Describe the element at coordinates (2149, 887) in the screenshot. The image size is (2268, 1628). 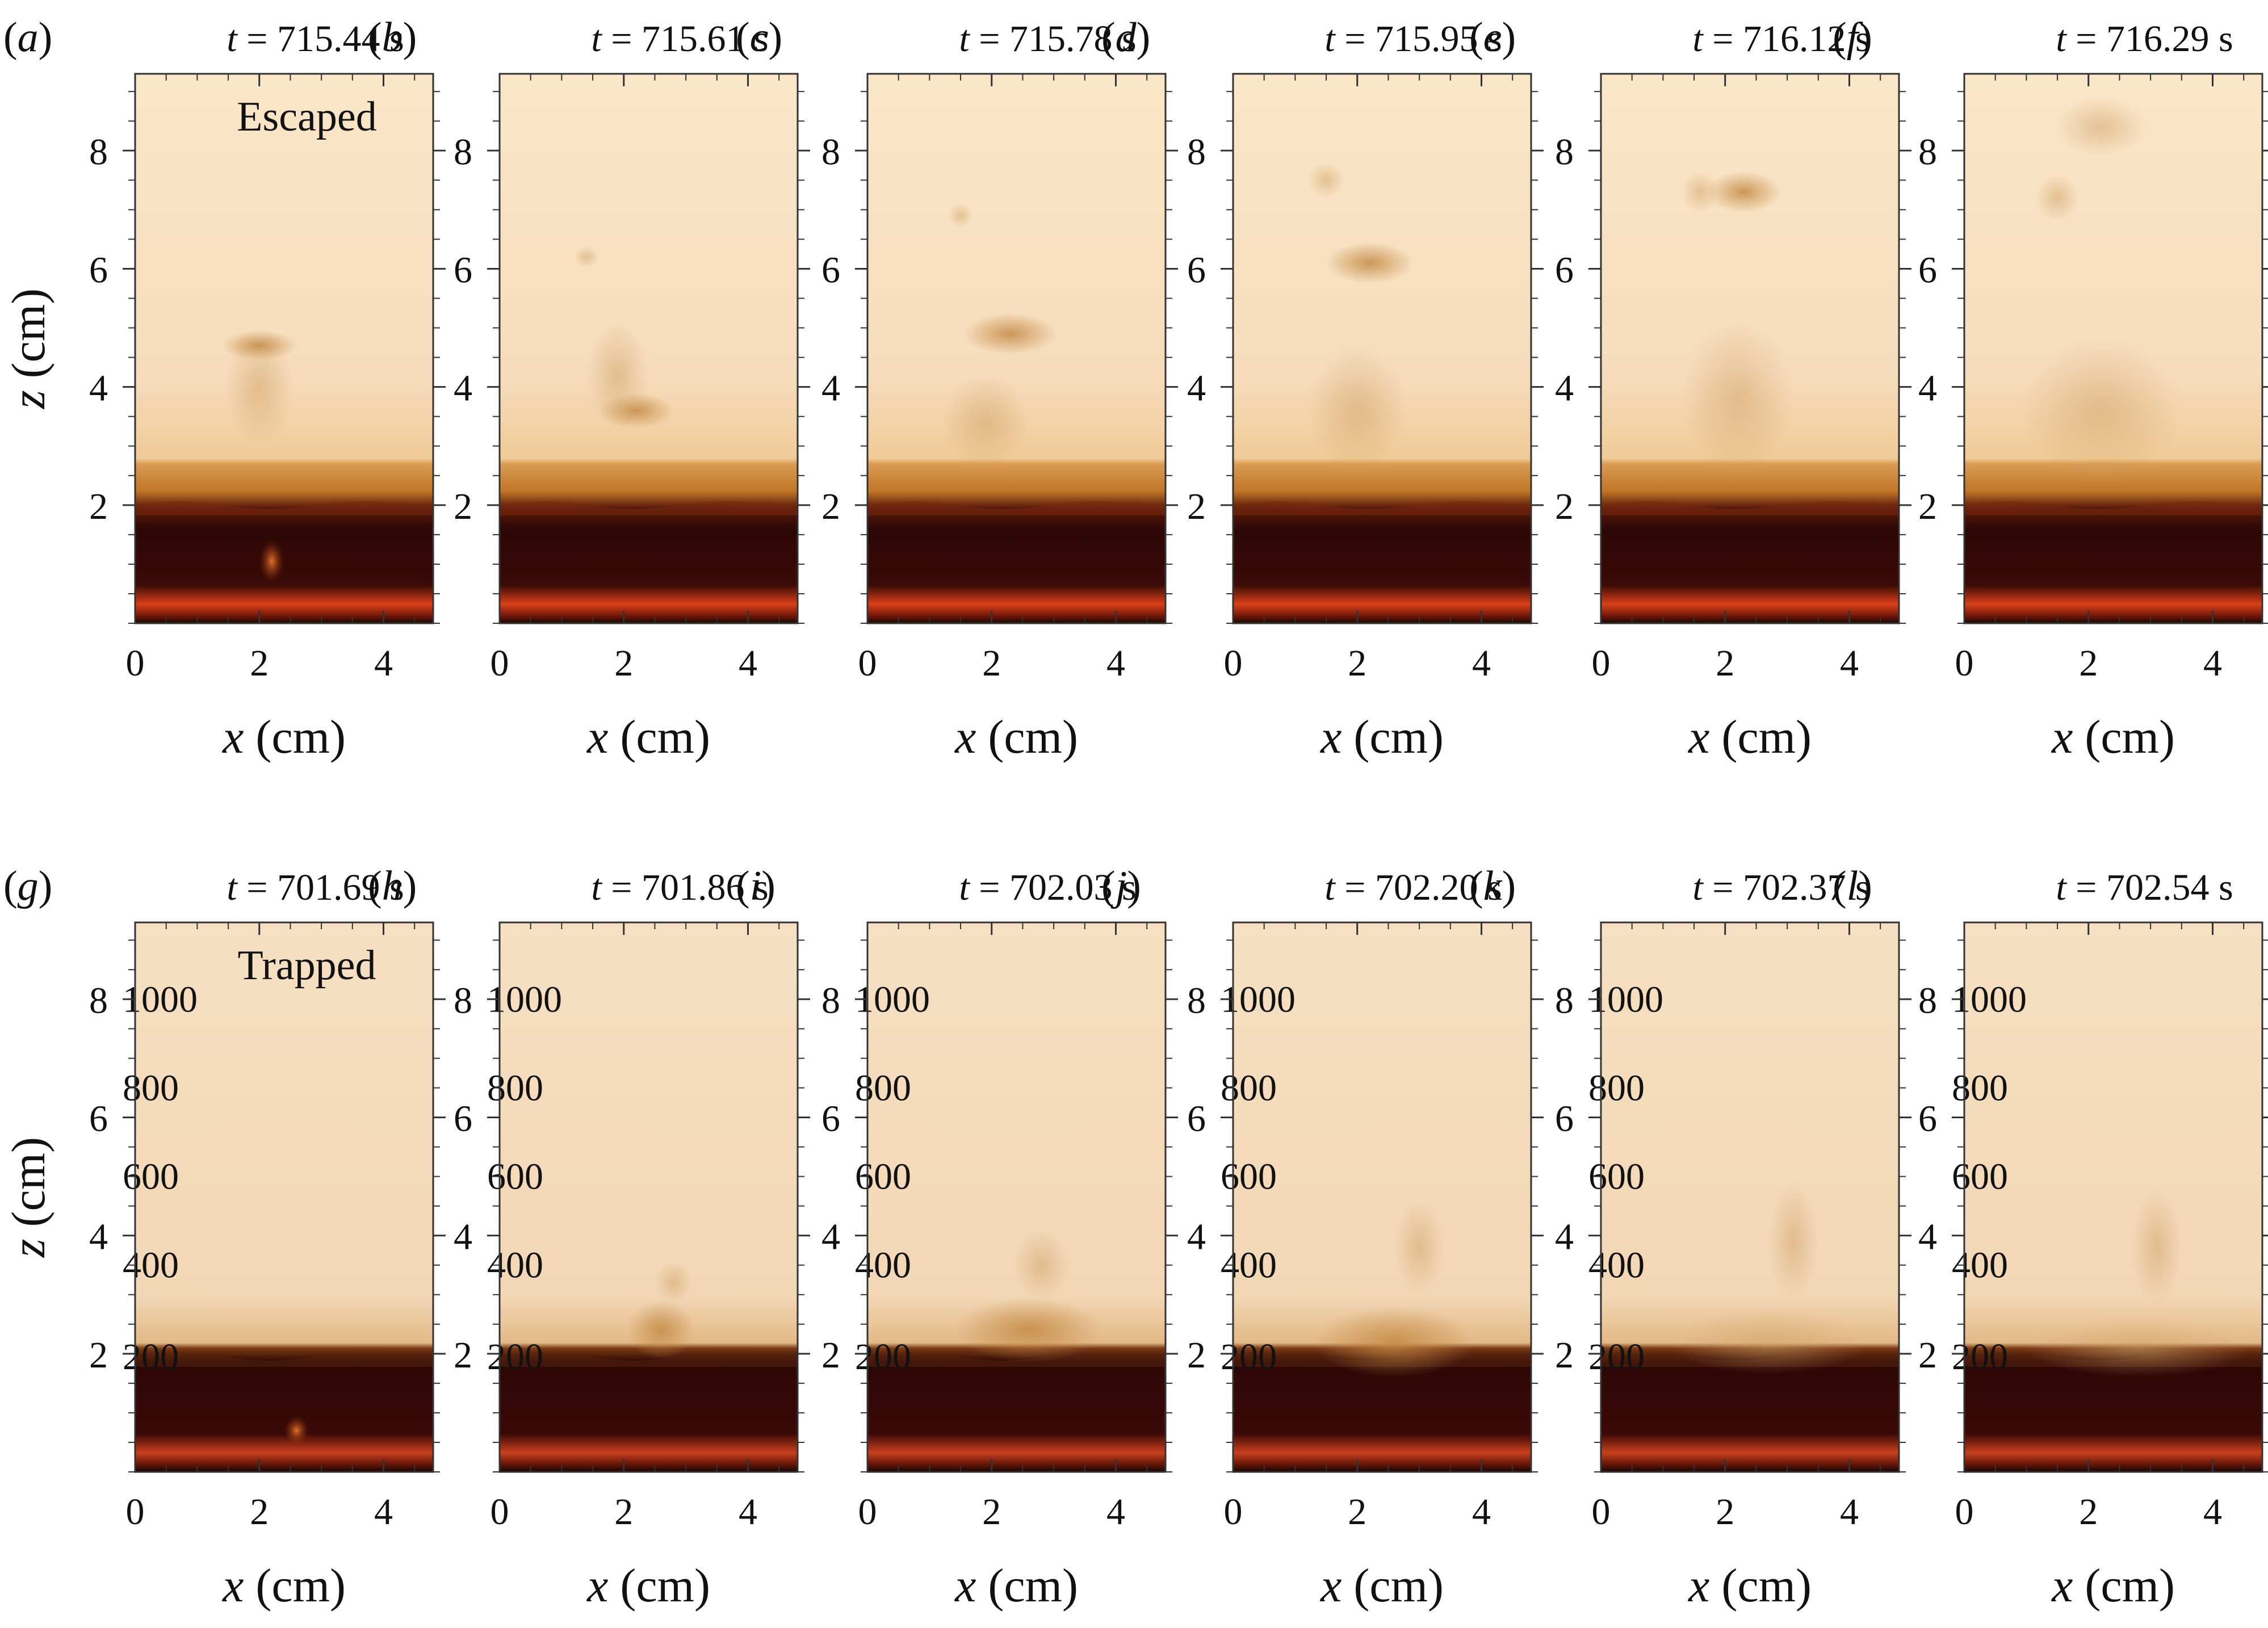
I see `time-value: = 702.54 s` at that location.